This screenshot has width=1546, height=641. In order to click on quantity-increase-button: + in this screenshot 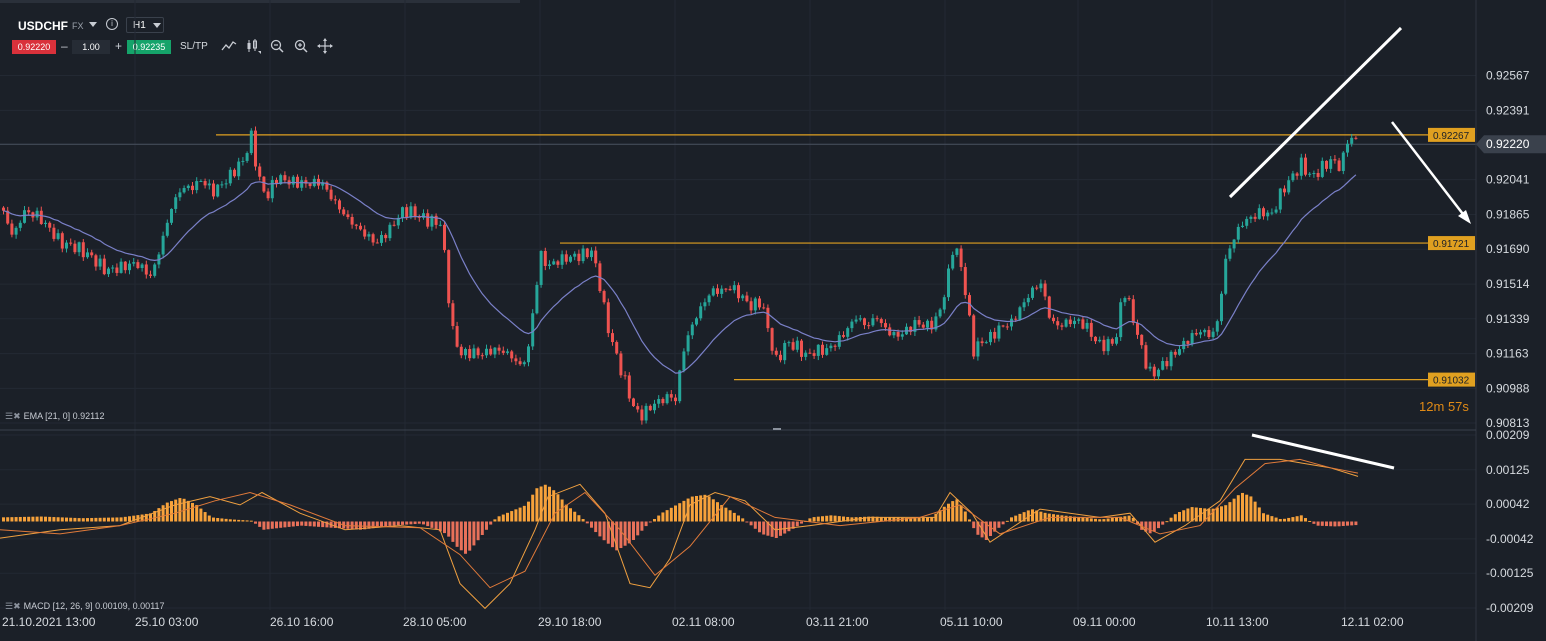, I will do `click(119, 46)`.